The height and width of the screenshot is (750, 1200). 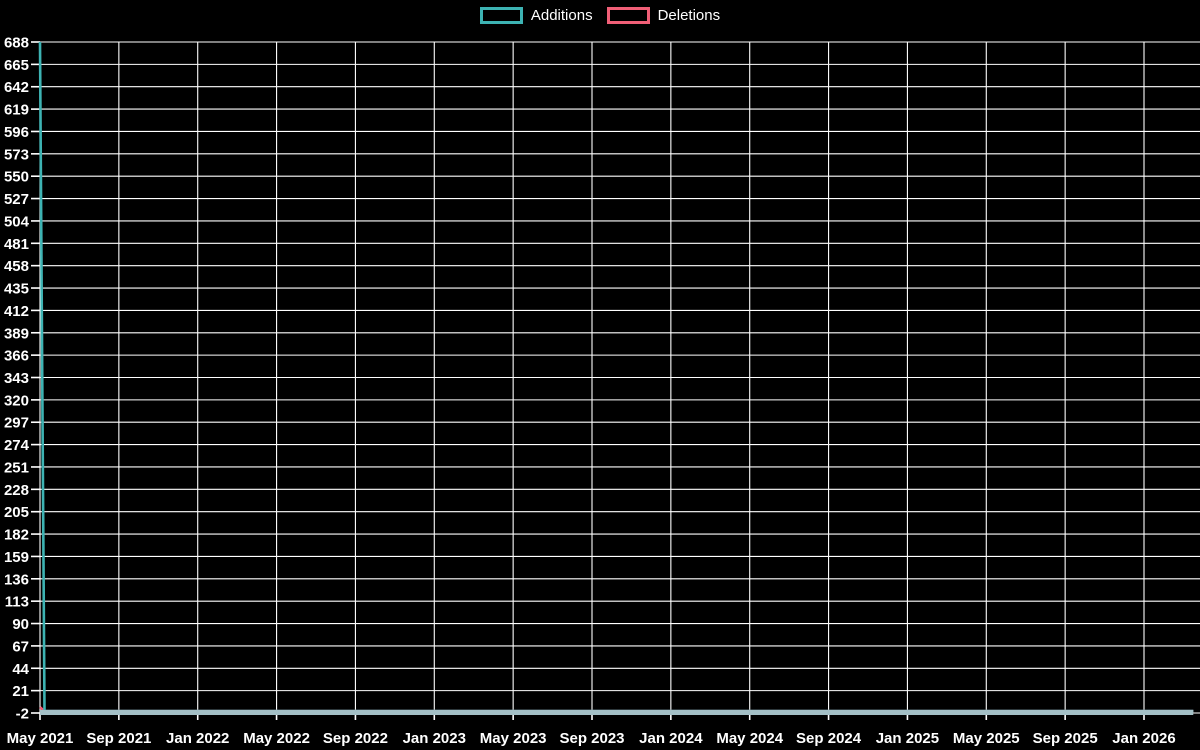 I want to click on y-tick-label: 688, so click(x=16, y=43).